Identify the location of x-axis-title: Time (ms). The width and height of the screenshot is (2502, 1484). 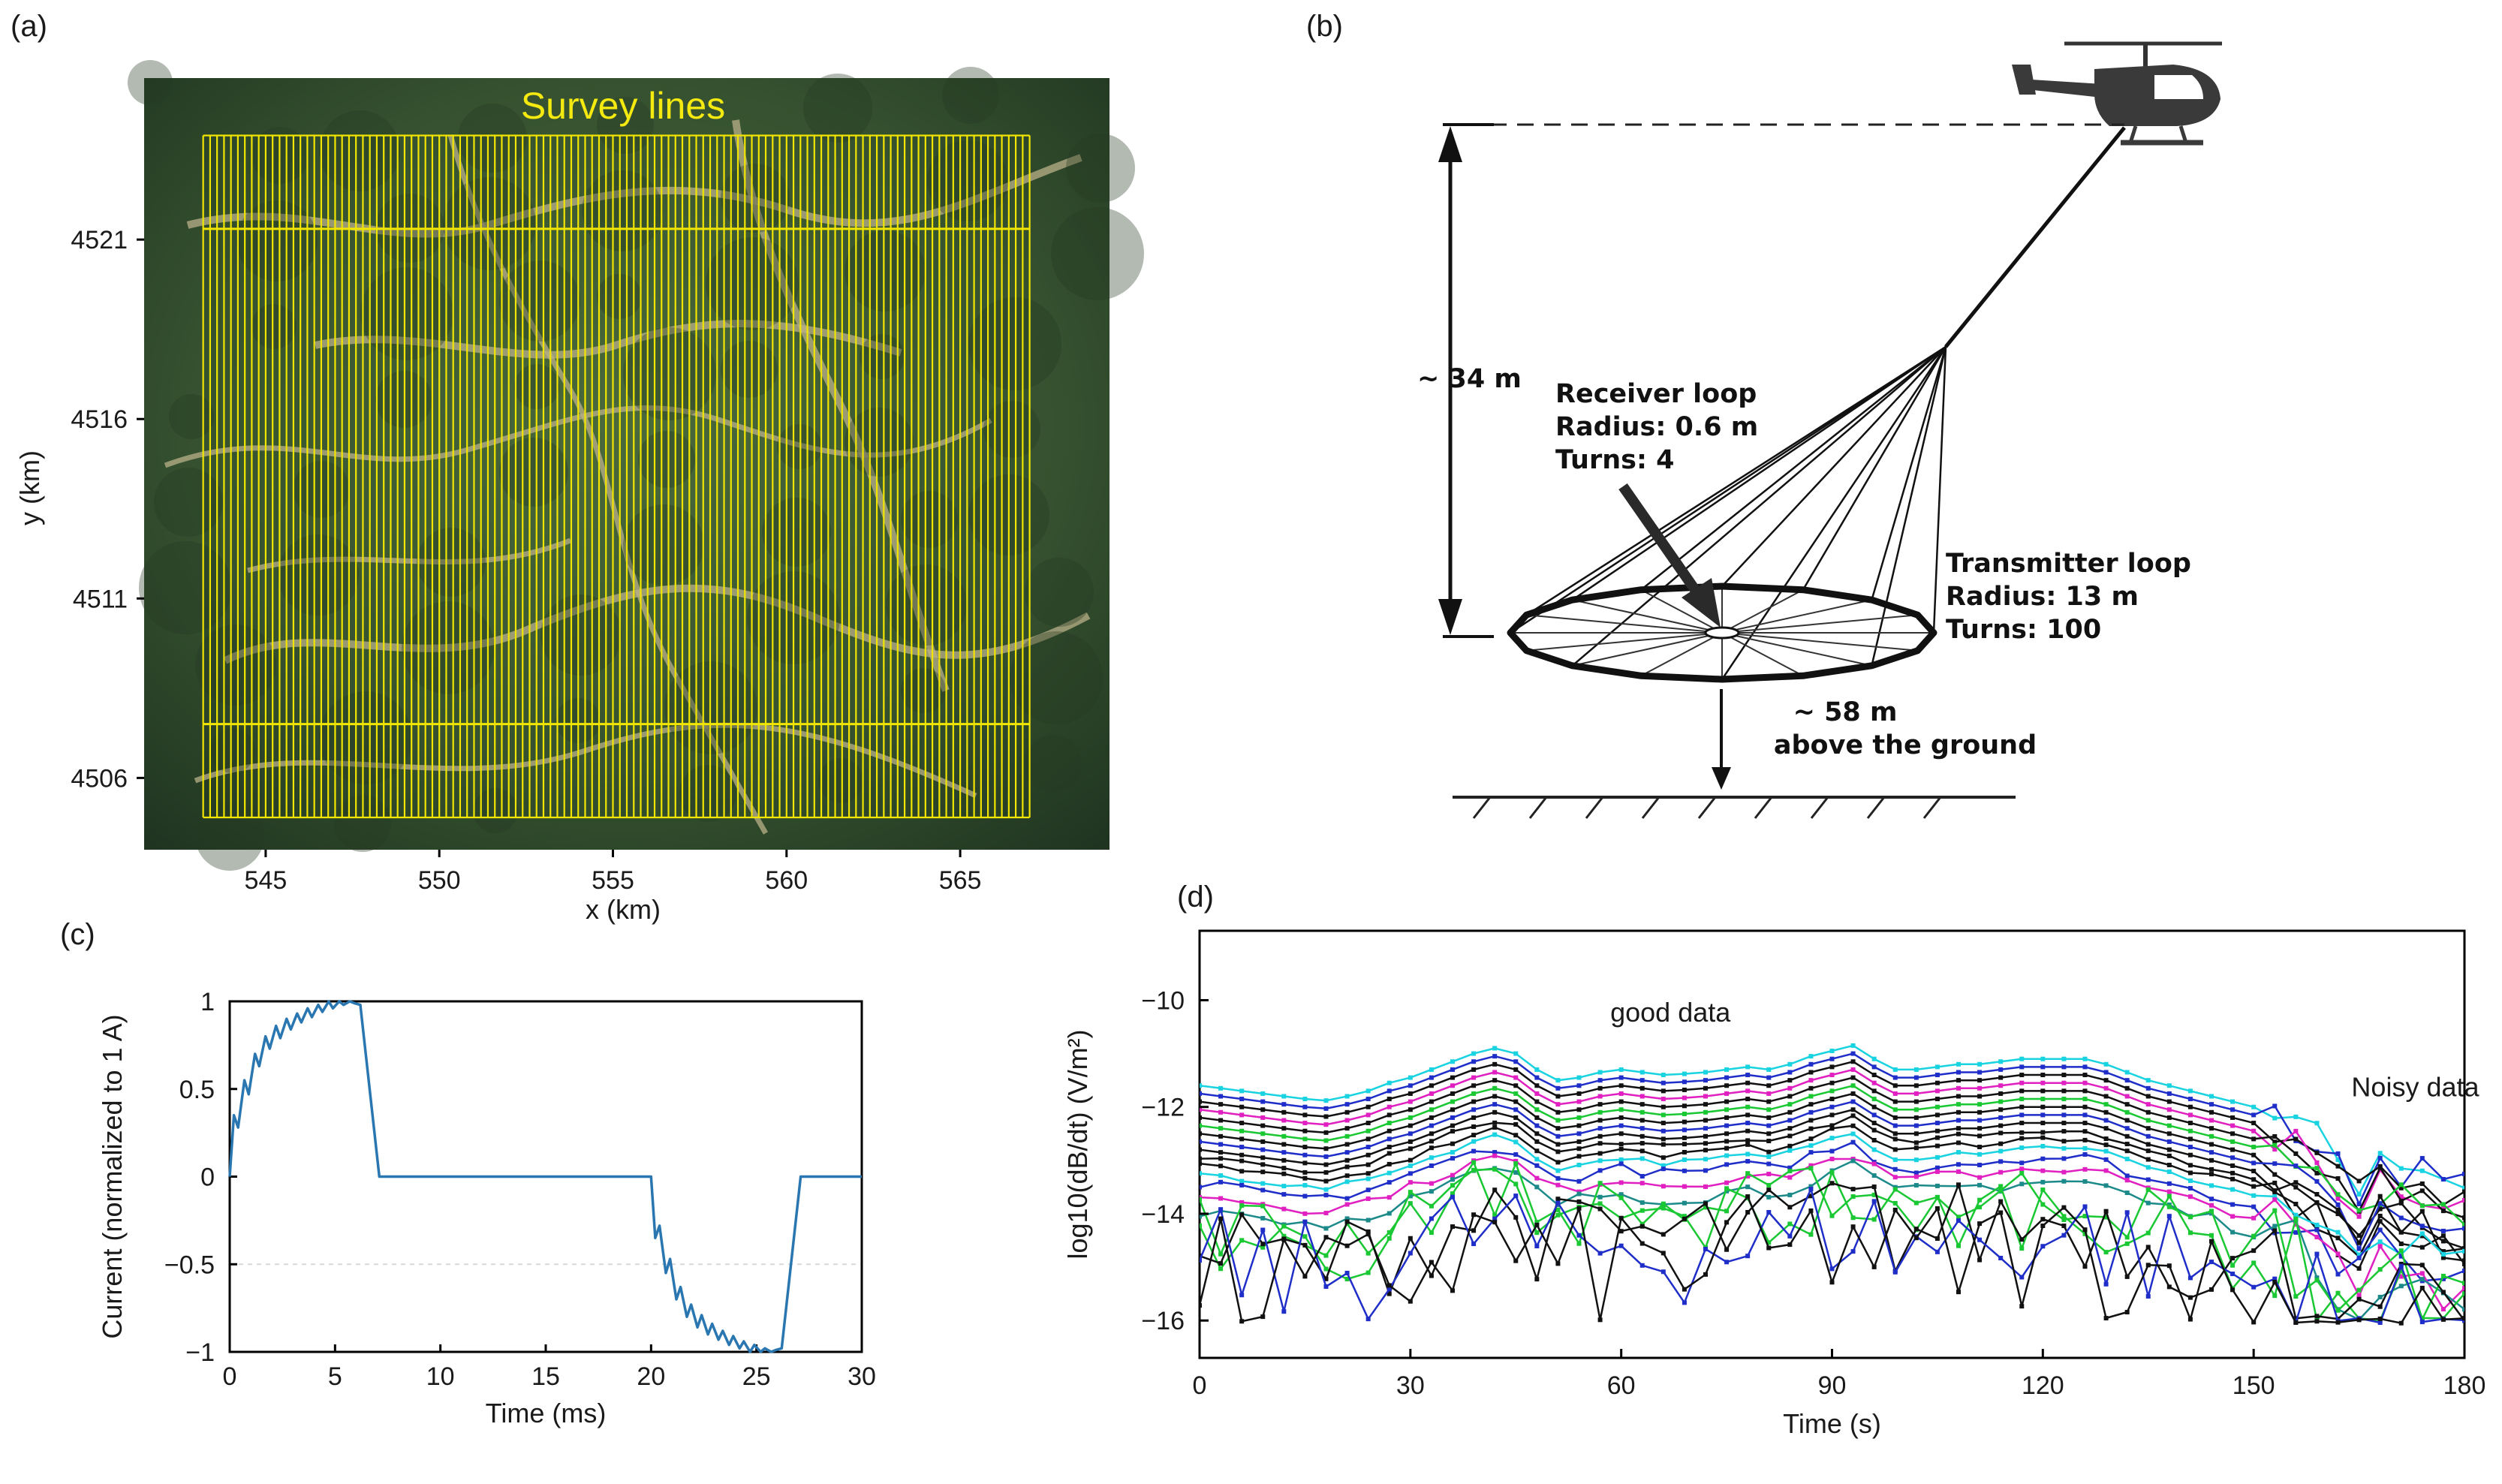
(546, 1413).